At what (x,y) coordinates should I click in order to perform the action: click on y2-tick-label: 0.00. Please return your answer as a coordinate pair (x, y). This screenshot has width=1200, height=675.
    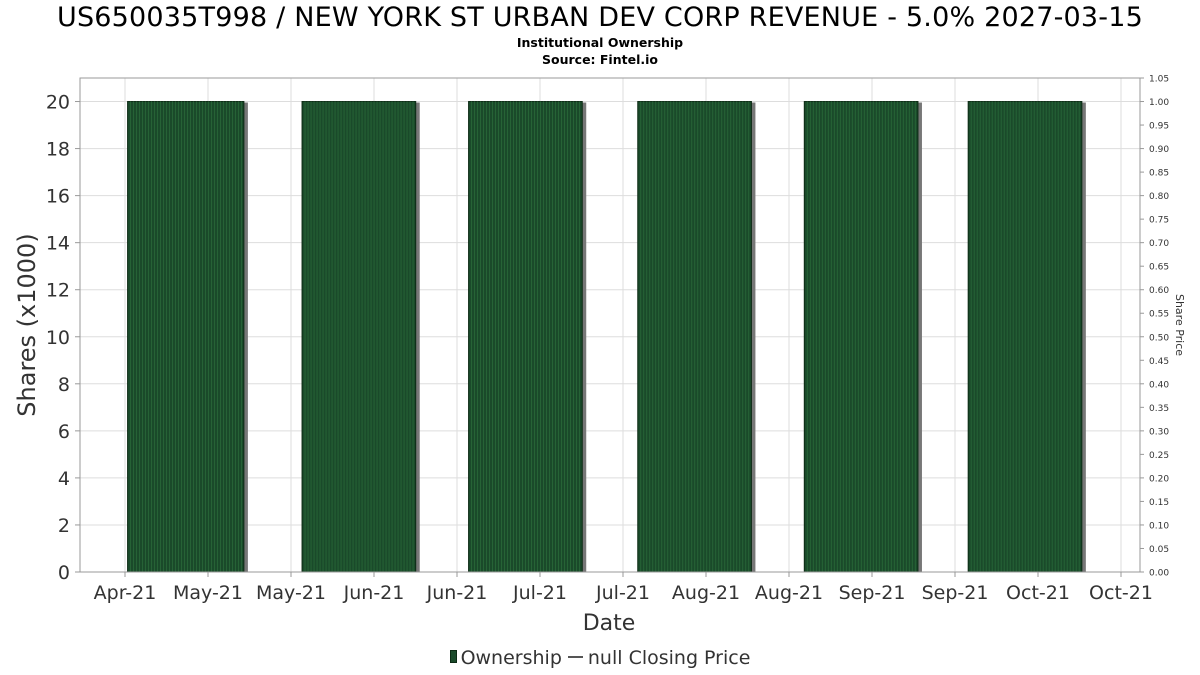
    Looking at the image, I should click on (1159, 574).